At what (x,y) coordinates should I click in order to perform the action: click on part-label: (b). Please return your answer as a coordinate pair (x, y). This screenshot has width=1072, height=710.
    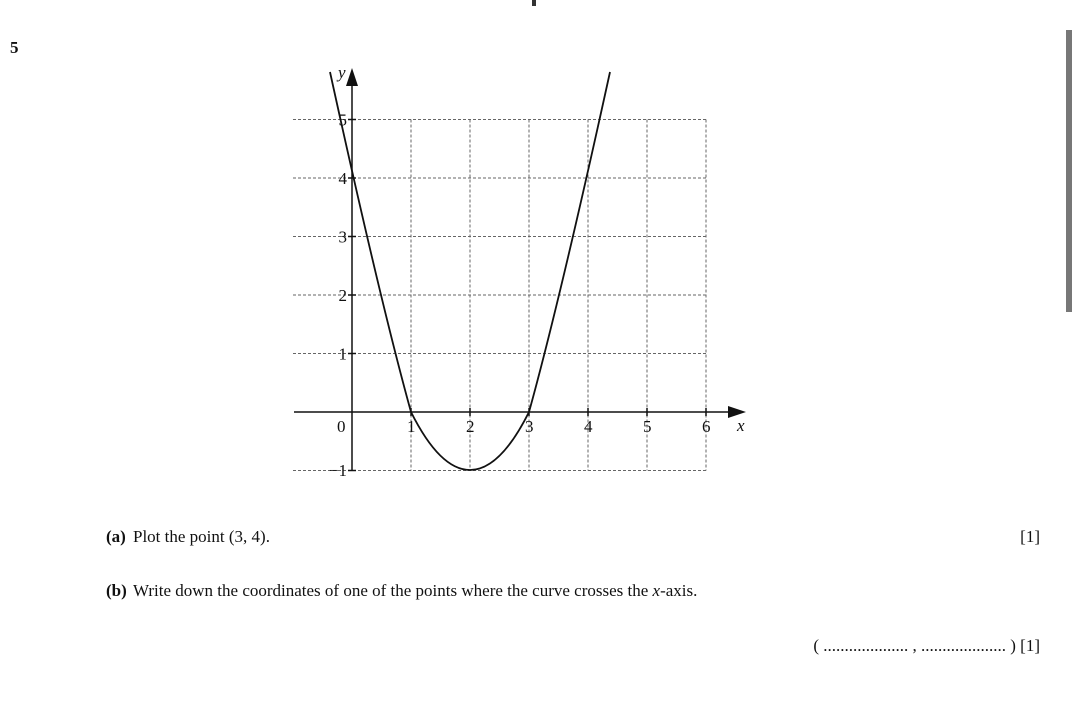
    Looking at the image, I should click on (116, 590).